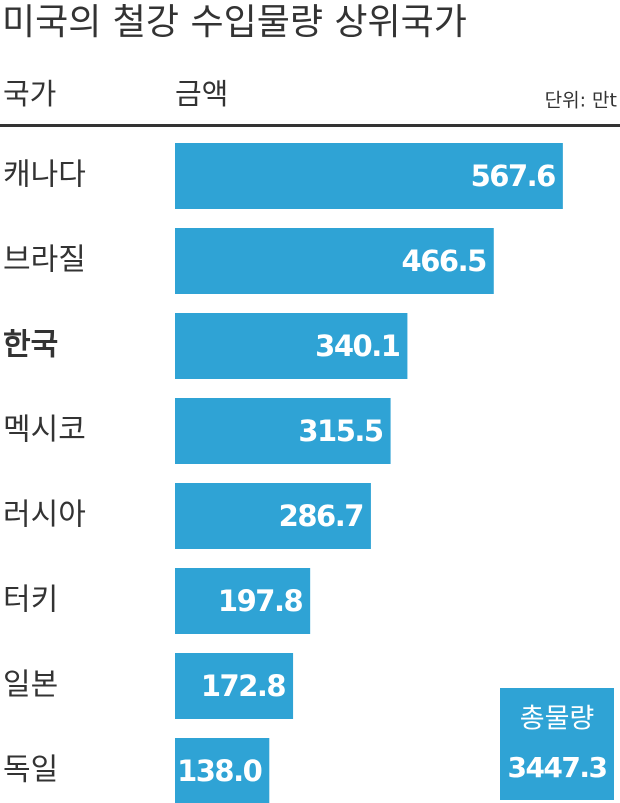 The height and width of the screenshot is (803, 620). I want to click on chart-title: 미국의 철강 수입물량 상위국가, so click(234, 22).